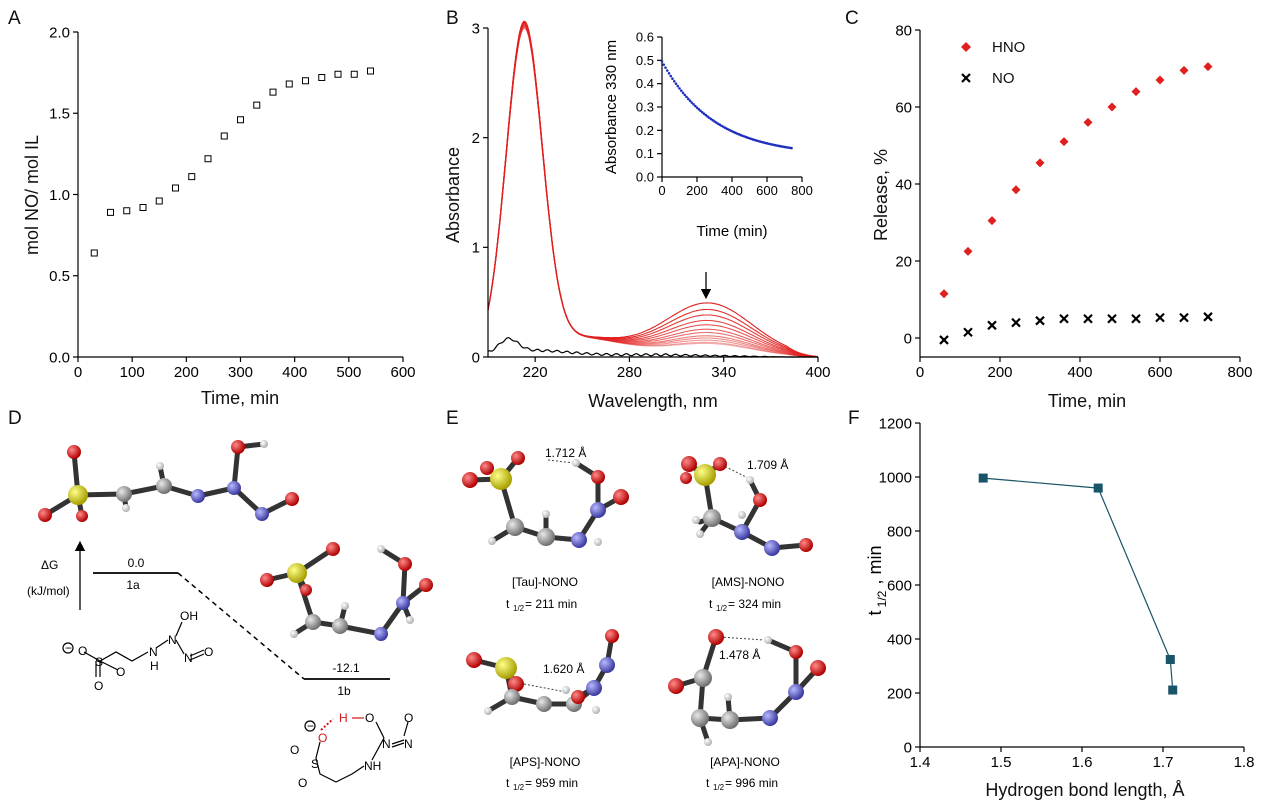 This screenshot has height=809, width=1269. What do you see at coordinates (59, 32) in the screenshot?
I see `y-tick-label: 2.0` at bounding box center [59, 32].